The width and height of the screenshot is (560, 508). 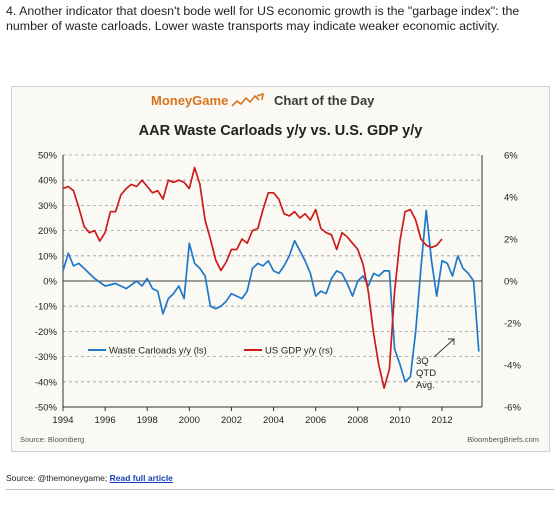 What do you see at coordinates (399, 420) in the screenshot?
I see `x-tick-label: 2010` at bounding box center [399, 420].